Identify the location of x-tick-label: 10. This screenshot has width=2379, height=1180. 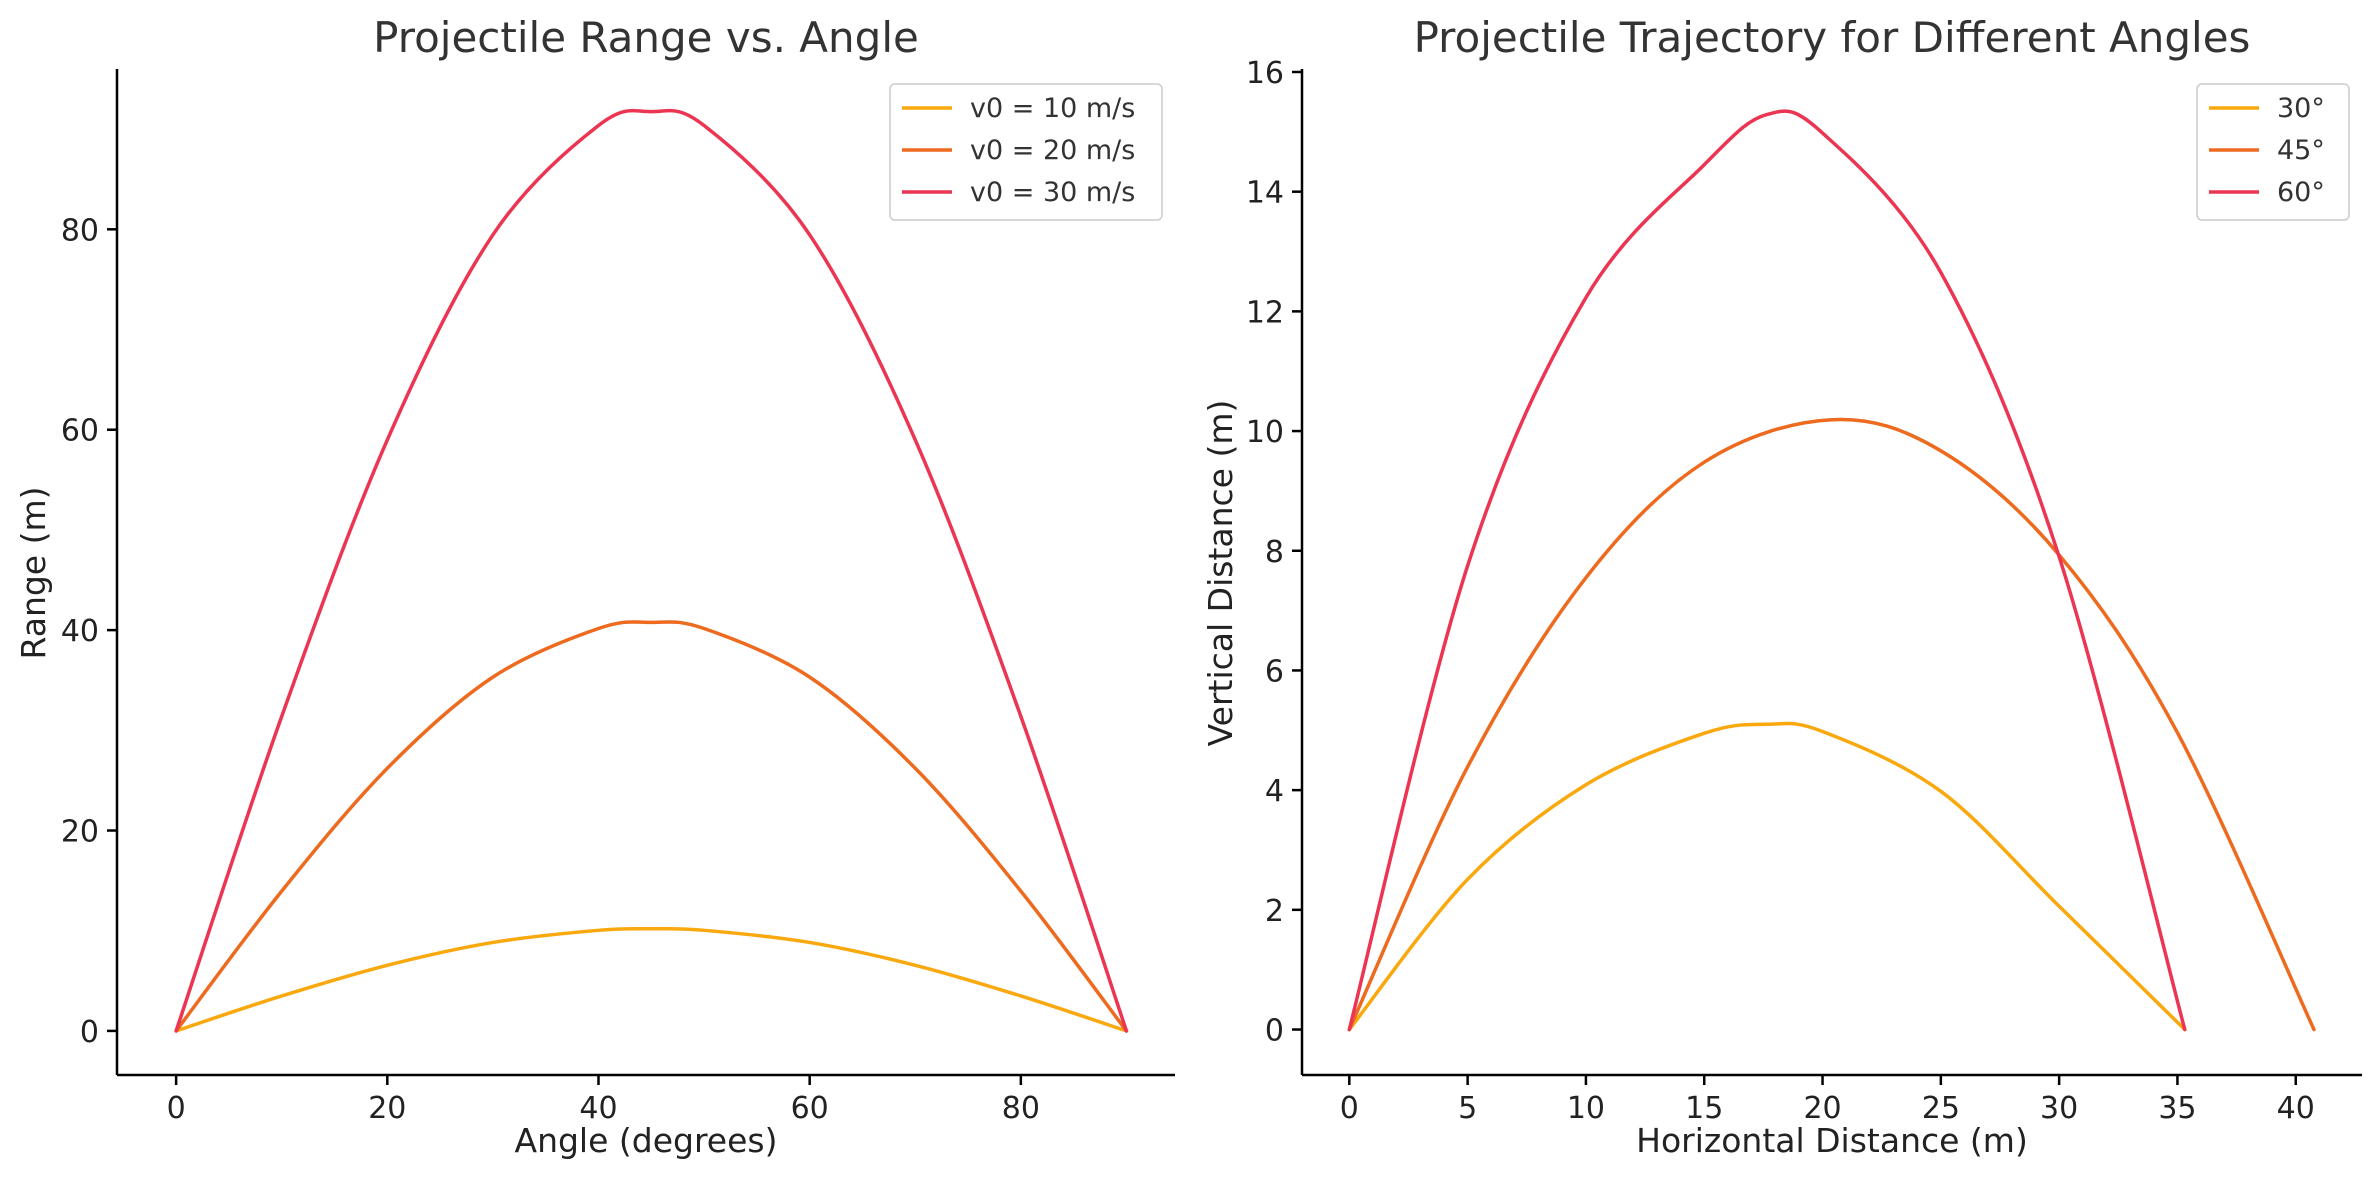
(1586, 1108).